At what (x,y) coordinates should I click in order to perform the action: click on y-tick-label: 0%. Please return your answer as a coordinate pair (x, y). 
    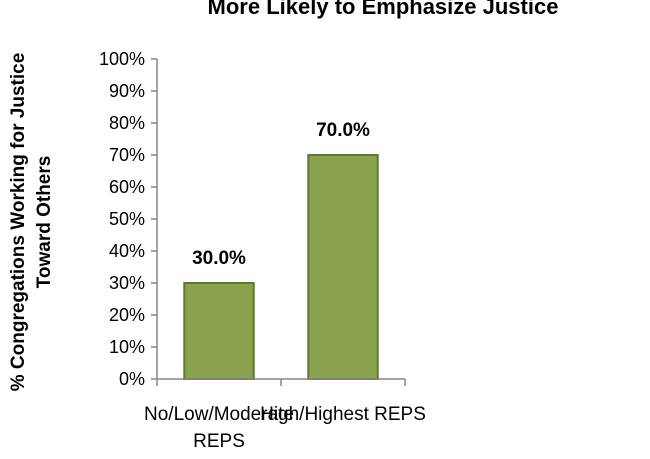
    Looking at the image, I should click on (132, 379).